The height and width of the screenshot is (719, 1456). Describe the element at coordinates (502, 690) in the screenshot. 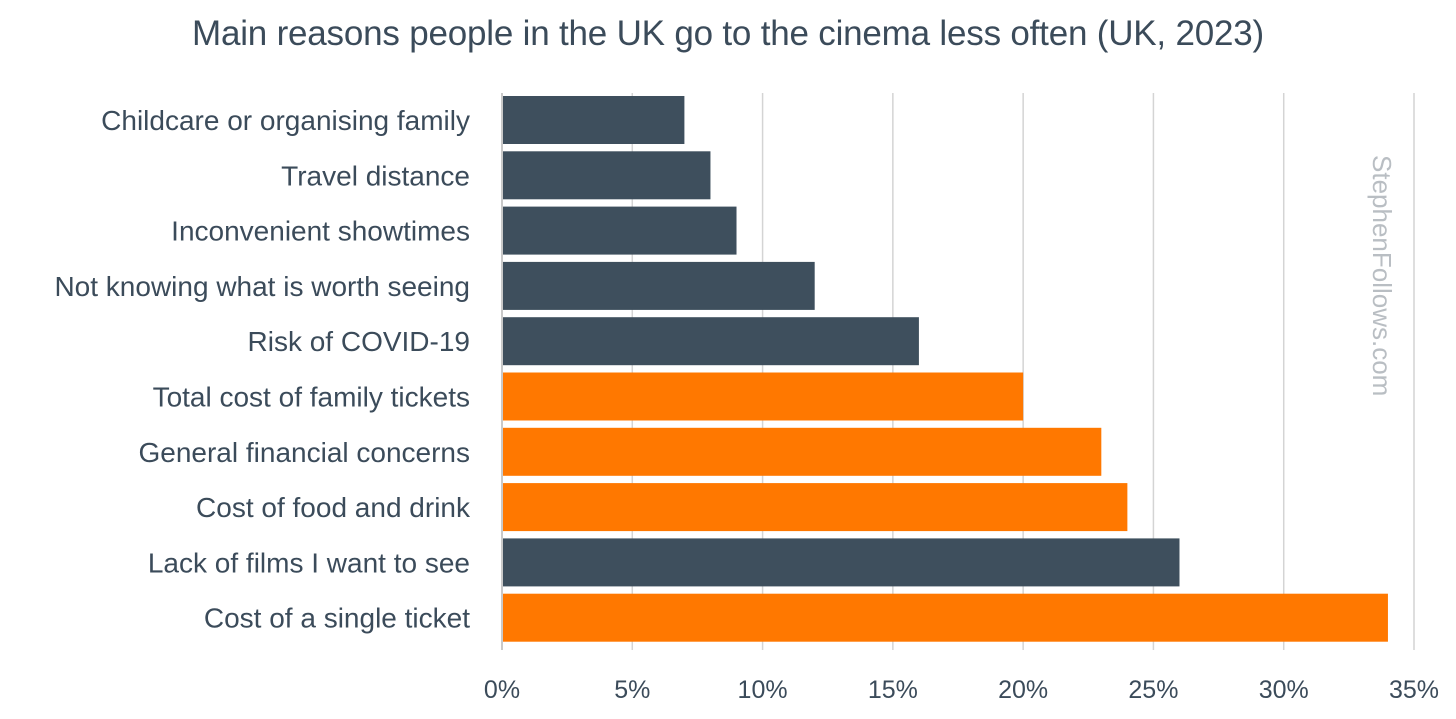

I see `x-tick-label: 0%` at that location.